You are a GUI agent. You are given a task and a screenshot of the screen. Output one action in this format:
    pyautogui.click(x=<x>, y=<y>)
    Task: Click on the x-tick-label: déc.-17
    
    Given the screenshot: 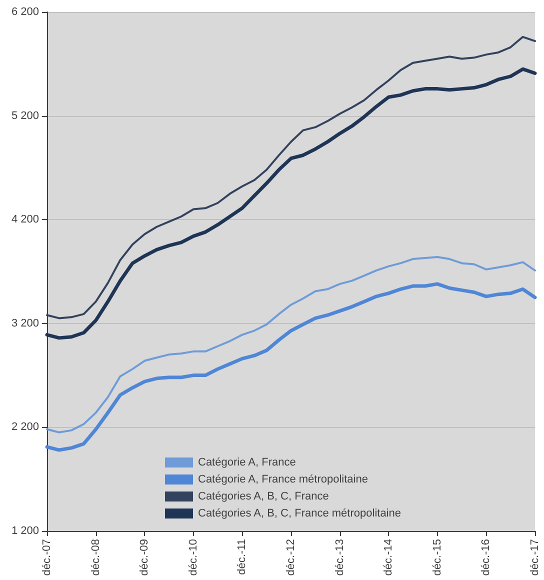 What is the action you would take?
    pyautogui.click(x=535, y=557)
    